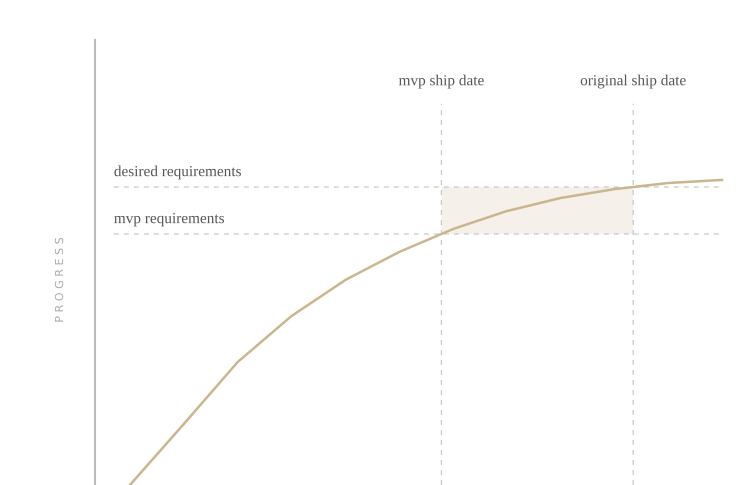 The height and width of the screenshot is (485, 750). Describe the element at coordinates (441, 81) in the screenshot. I see `text: mvp ship date` at that location.